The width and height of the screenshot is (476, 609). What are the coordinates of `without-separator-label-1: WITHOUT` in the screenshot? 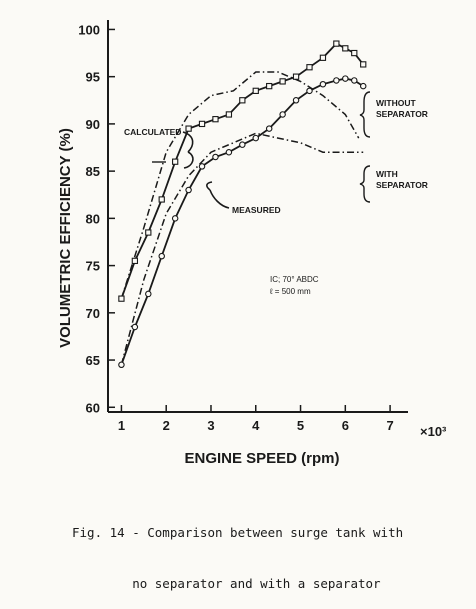 It's located at (396, 103).